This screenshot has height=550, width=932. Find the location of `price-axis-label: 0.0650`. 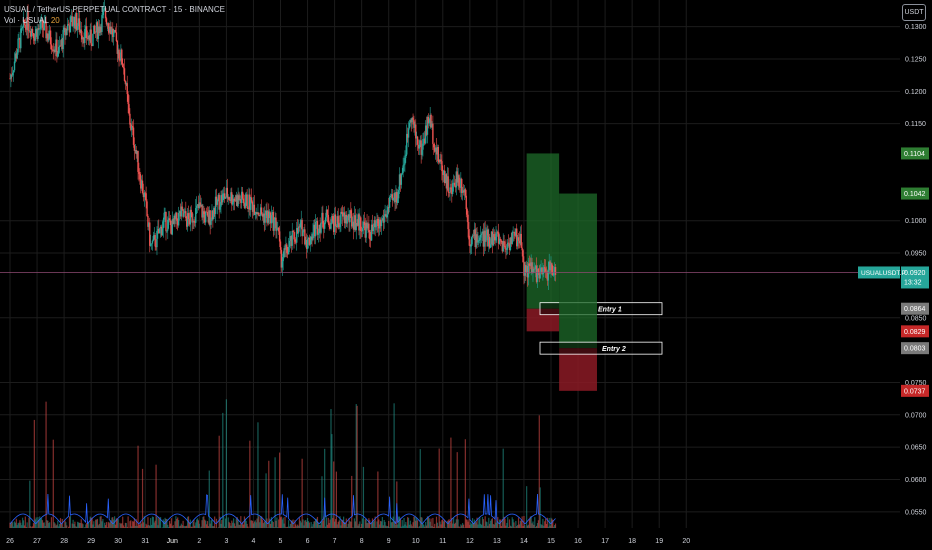

price-axis-label: 0.0650 is located at coordinates (916, 448).